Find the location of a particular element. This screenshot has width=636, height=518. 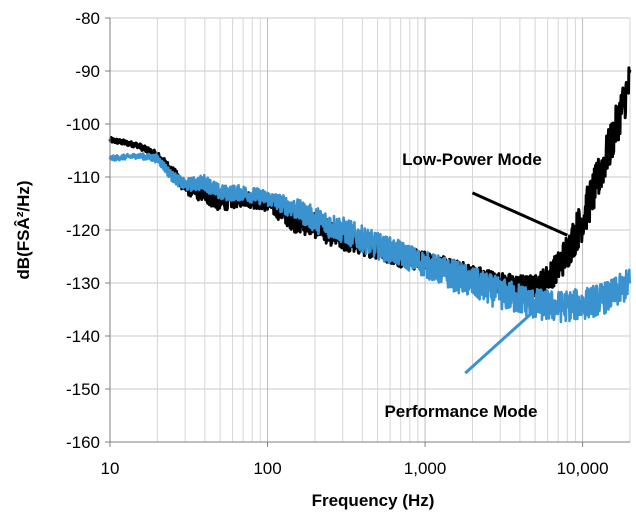

x-axis-title: Frequency (Hz) is located at coordinates (373, 500).